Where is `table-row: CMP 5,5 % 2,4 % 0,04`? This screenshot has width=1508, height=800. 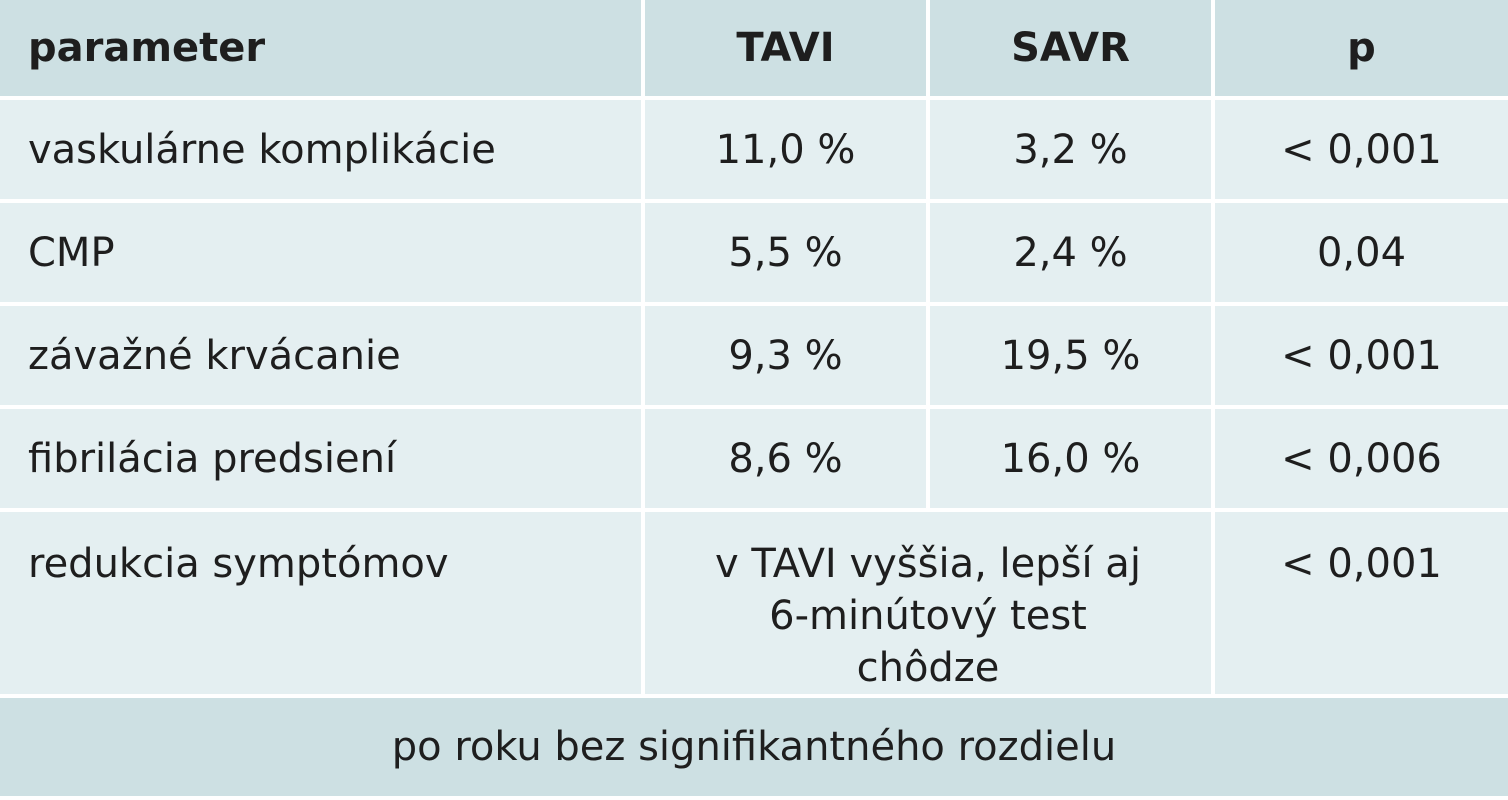 table-row: CMP 5,5 % 2,4 % 0,04 is located at coordinates (754, 254).